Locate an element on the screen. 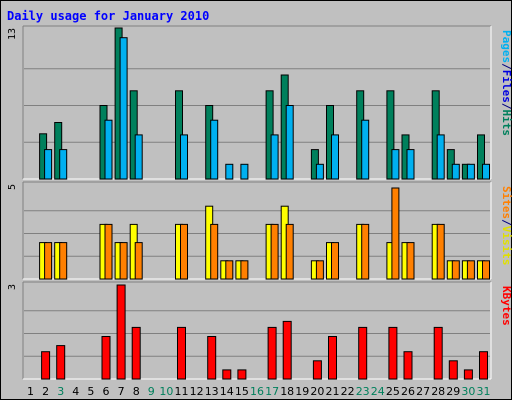 The image size is (512, 401). x-tick-label-1: 1 is located at coordinates (30, 391).